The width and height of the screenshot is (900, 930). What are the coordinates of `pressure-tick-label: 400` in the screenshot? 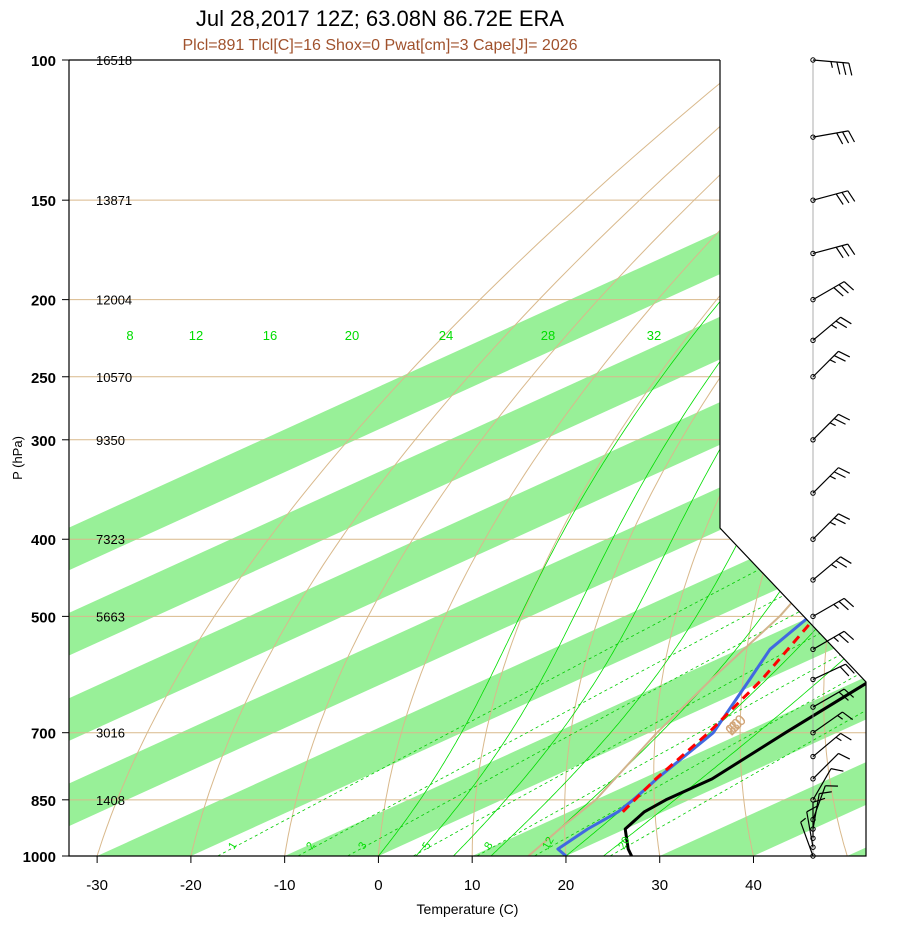 It's located at (43, 540).